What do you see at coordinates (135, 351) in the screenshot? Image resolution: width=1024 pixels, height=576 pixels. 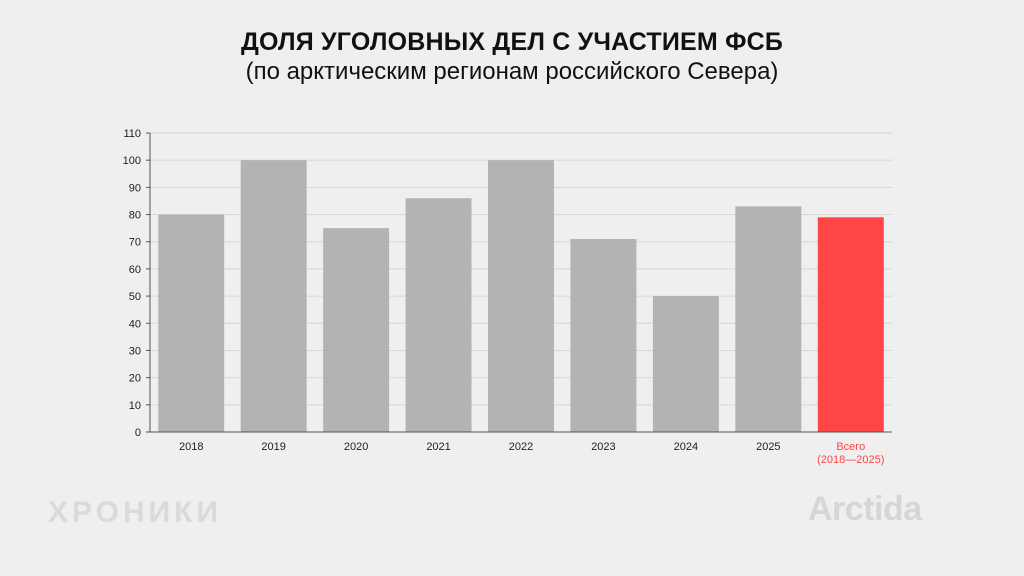 I see `y-tick-label: 30` at bounding box center [135, 351].